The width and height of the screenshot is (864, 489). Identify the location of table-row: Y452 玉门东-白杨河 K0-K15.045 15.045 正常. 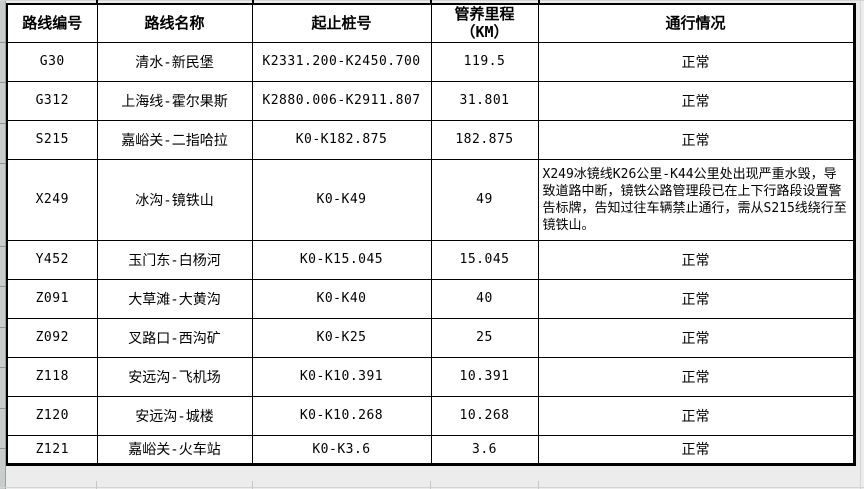
(430, 259).